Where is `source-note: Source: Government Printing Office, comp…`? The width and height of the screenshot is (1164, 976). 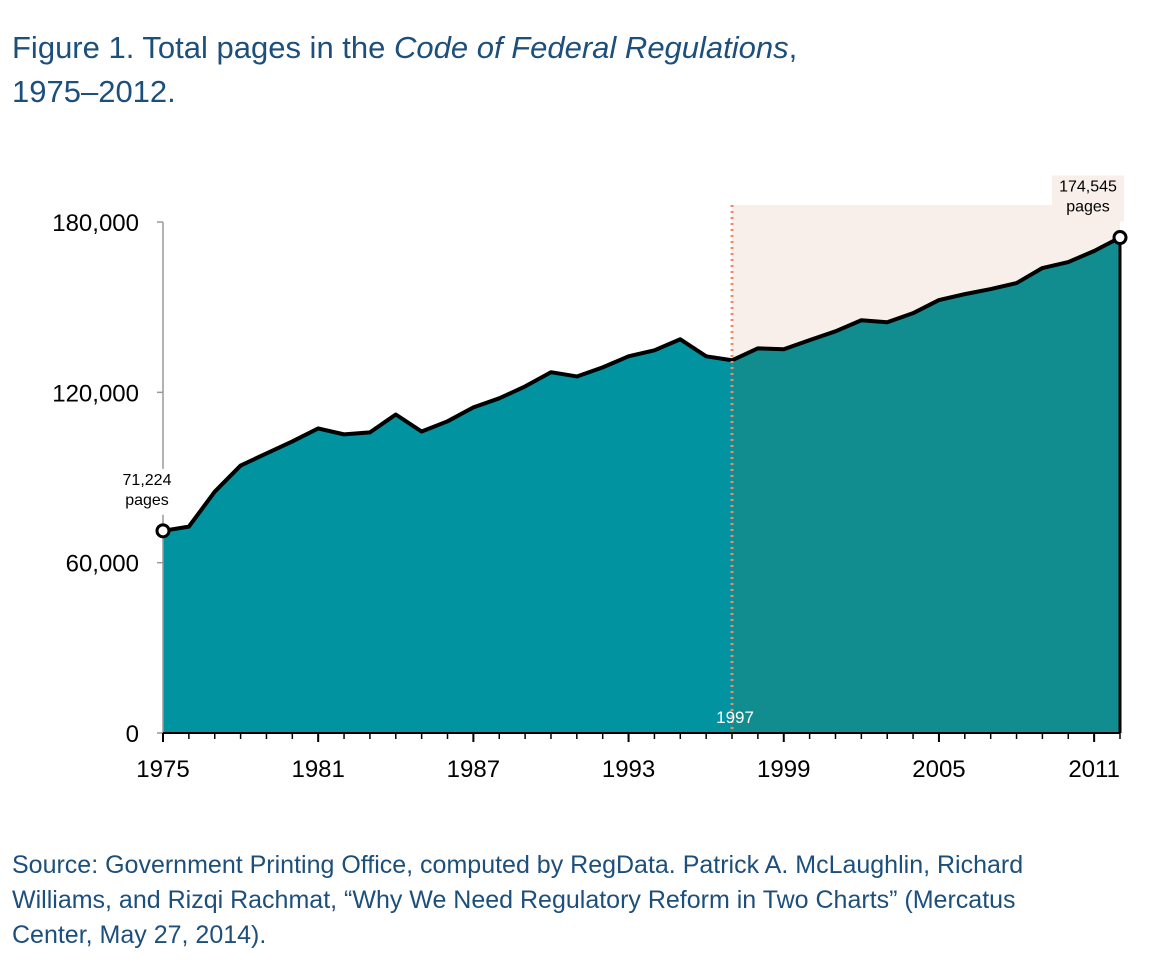 source-note: Source: Government Printing Office, comp… is located at coordinates (518, 900).